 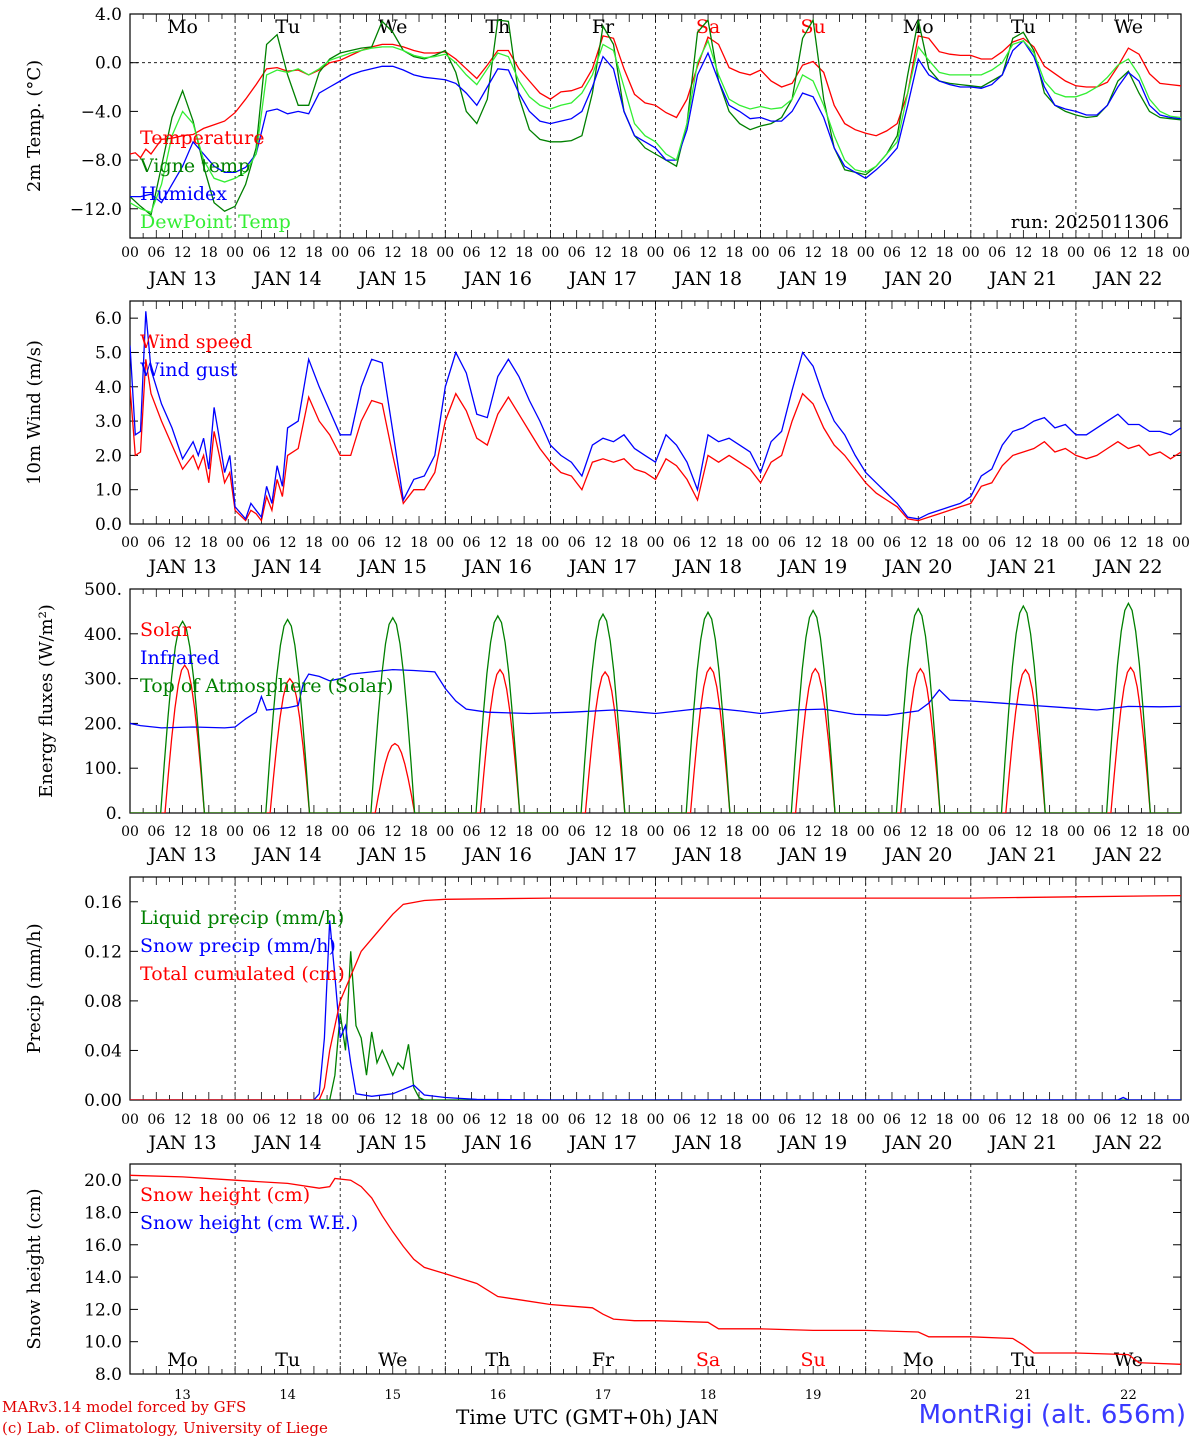 What do you see at coordinates (249, 1223) in the screenshot?
I see `legend-snow-height-cm-w-e-: Snow height (cm W.E.)` at bounding box center [249, 1223].